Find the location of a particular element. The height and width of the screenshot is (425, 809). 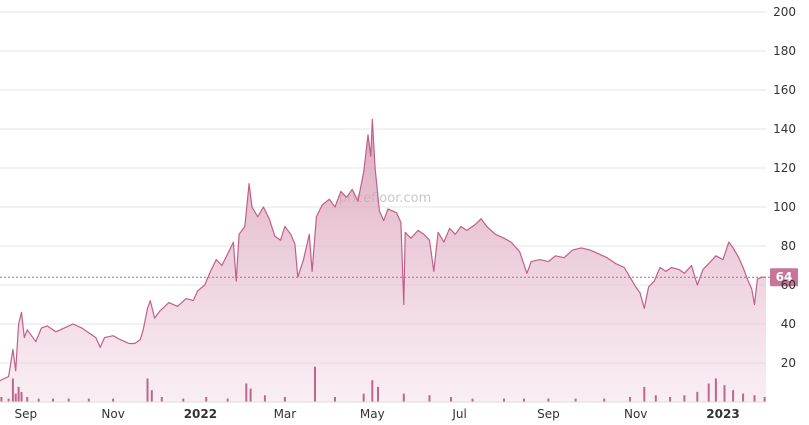

current-value-label: 64 is located at coordinates (784, 277).